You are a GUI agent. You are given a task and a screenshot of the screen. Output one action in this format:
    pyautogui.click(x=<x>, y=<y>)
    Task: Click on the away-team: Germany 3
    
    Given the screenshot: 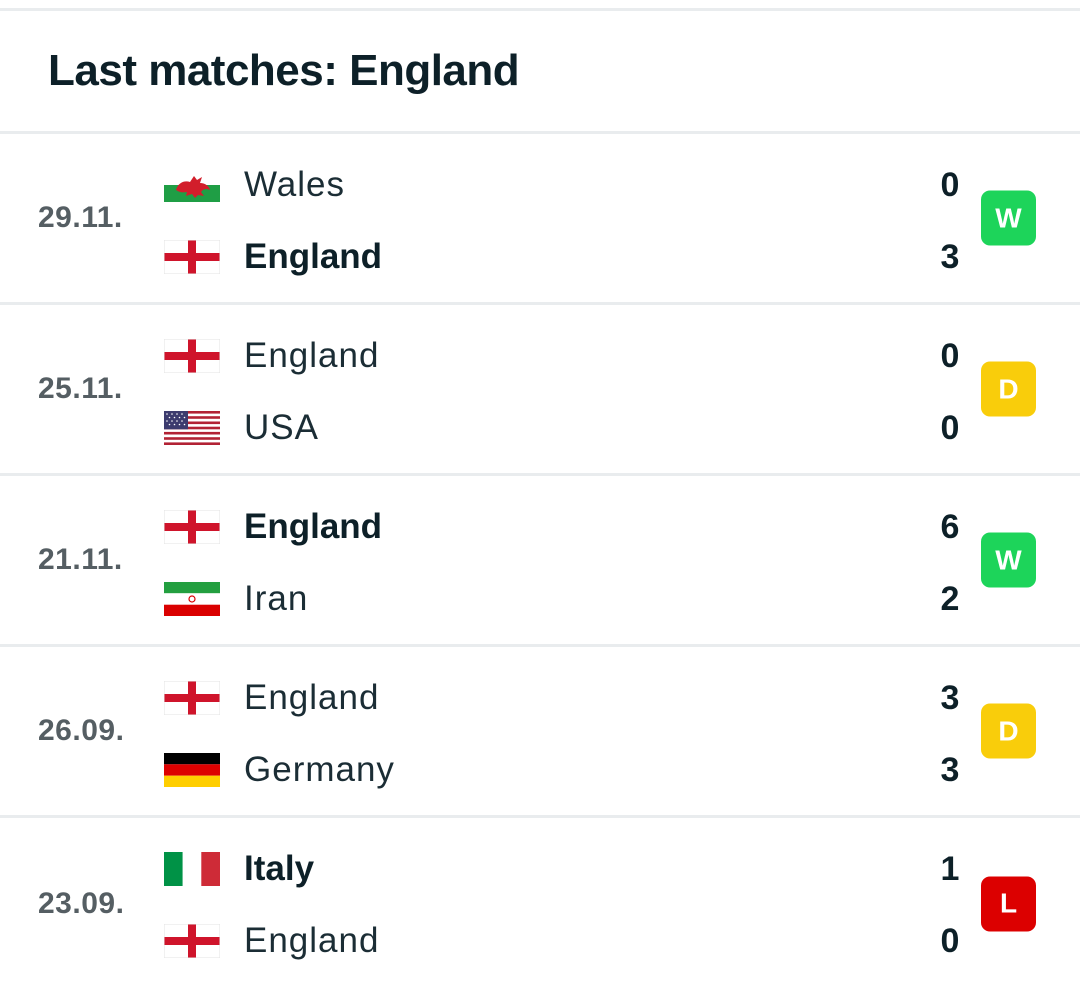 What is the action you would take?
    pyautogui.click(x=561, y=770)
    